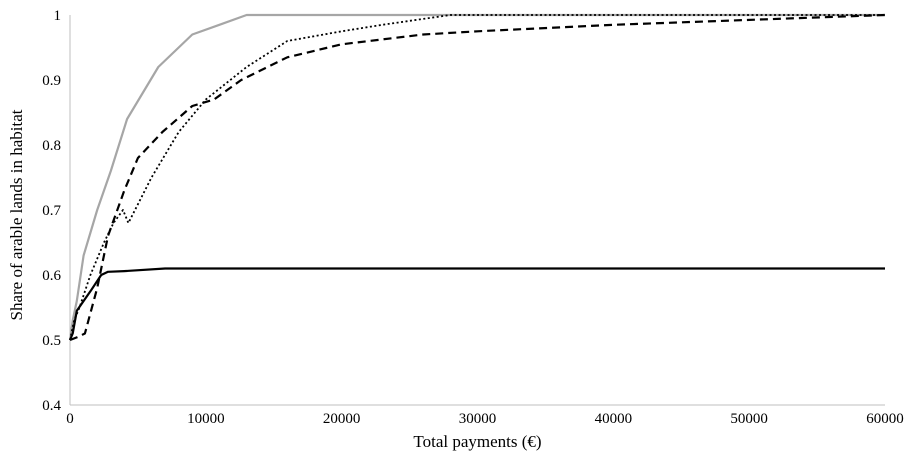 The image size is (918, 460). Describe the element at coordinates (16, 214) in the screenshot. I see `y-axis-title: Share of arable lands in habitat` at that location.